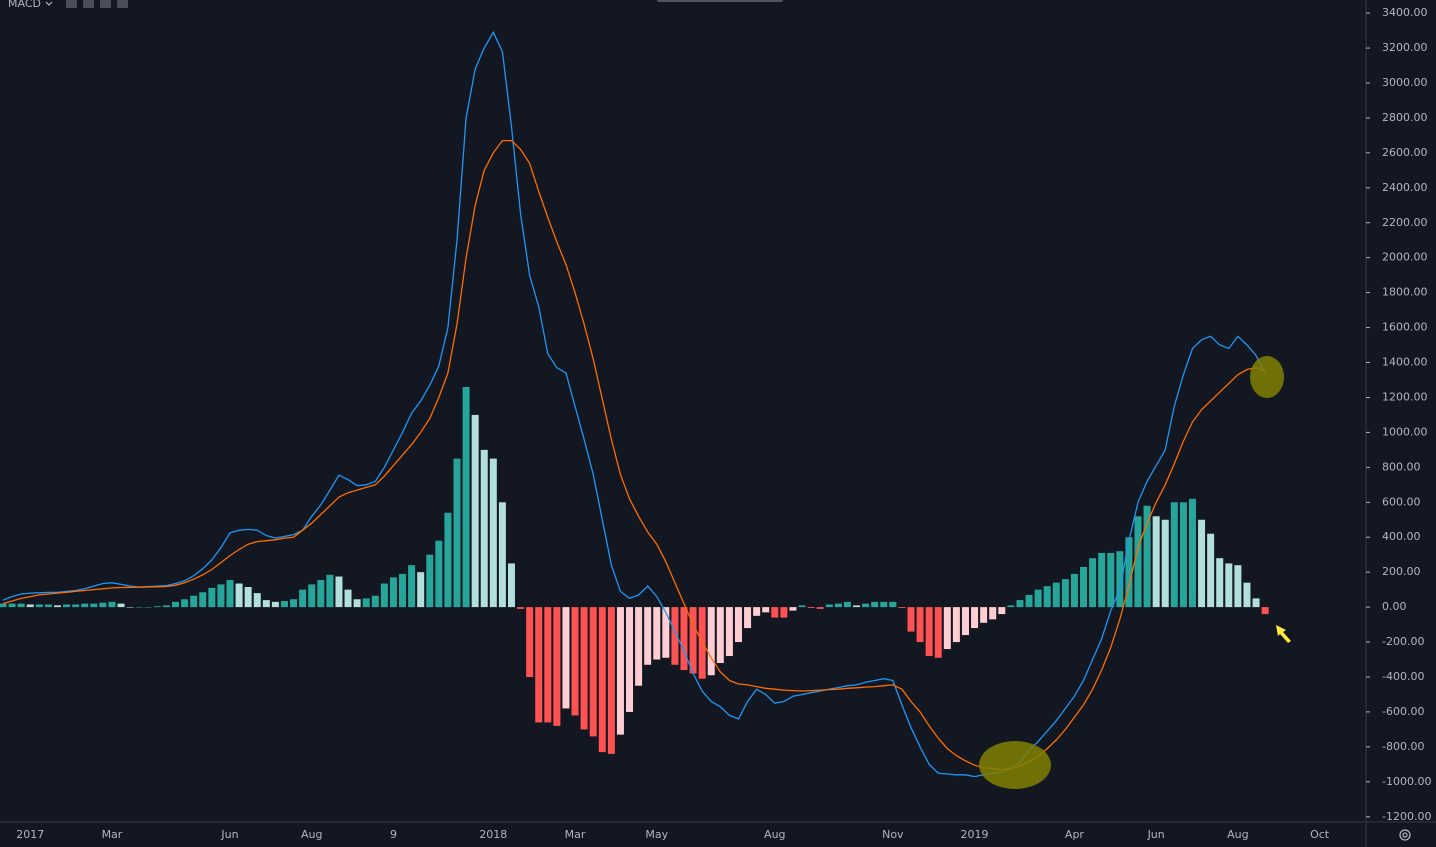 This screenshot has width=1436, height=847. What do you see at coordinates (1405, 257) in the screenshot?
I see `y-tick-label: 2000.00` at bounding box center [1405, 257].